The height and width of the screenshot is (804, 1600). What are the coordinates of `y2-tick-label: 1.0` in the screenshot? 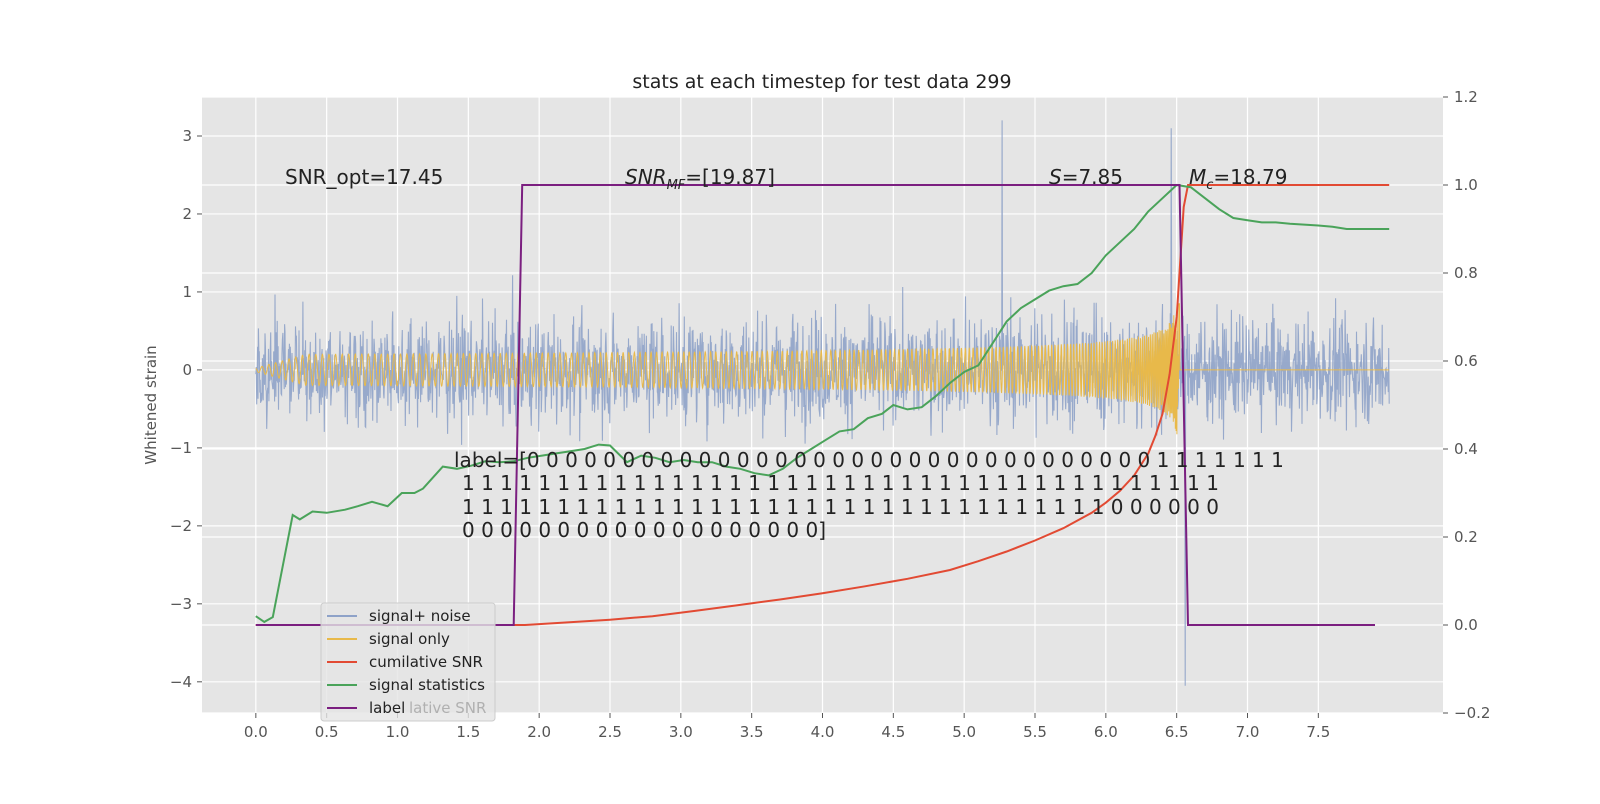 It's located at (1466, 185).